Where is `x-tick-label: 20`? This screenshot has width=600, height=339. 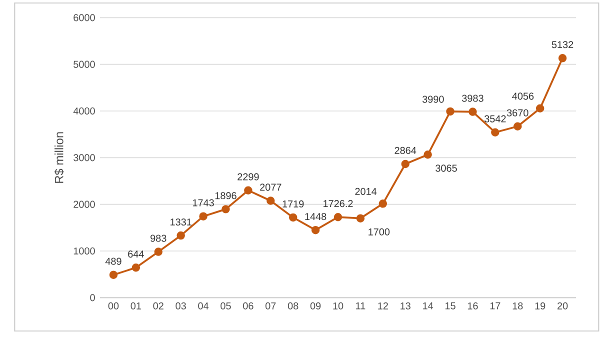 x-tick-label: 20 is located at coordinates (562, 306).